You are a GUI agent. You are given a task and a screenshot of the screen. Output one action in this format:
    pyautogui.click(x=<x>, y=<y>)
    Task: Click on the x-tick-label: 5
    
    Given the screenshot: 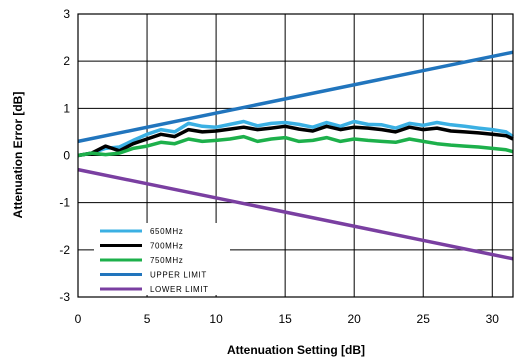 What is the action you would take?
    pyautogui.click(x=147, y=319)
    